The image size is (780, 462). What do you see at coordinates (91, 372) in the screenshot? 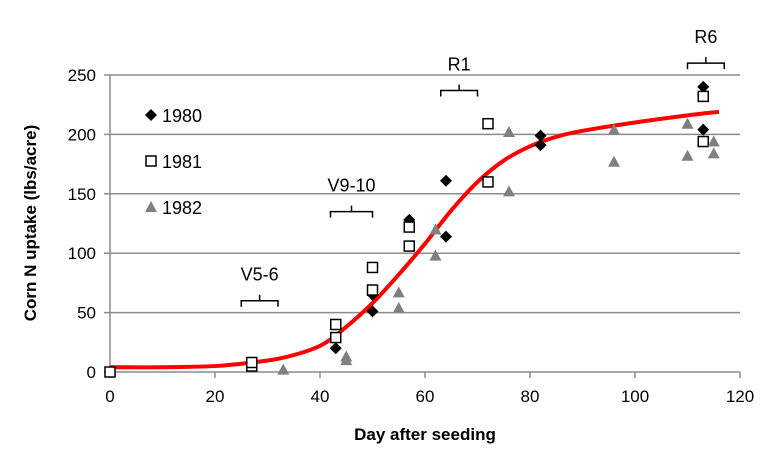
I see `y-tick-label: 0` at bounding box center [91, 372].